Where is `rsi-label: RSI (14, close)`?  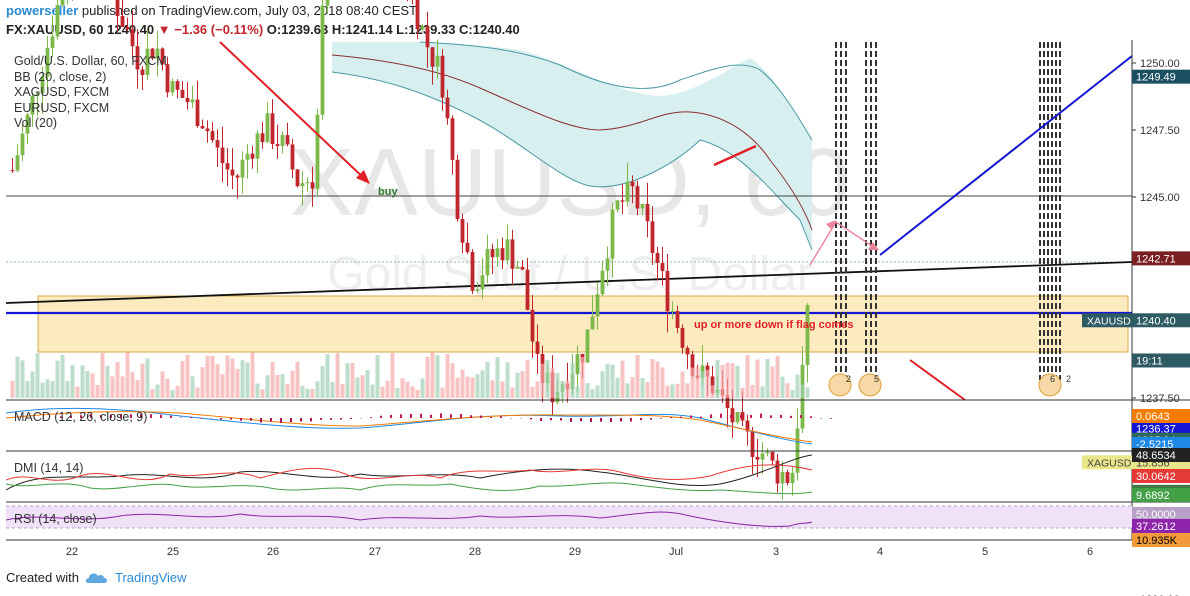
rsi-label: RSI (14, close) is located at coordinates (55, 519).